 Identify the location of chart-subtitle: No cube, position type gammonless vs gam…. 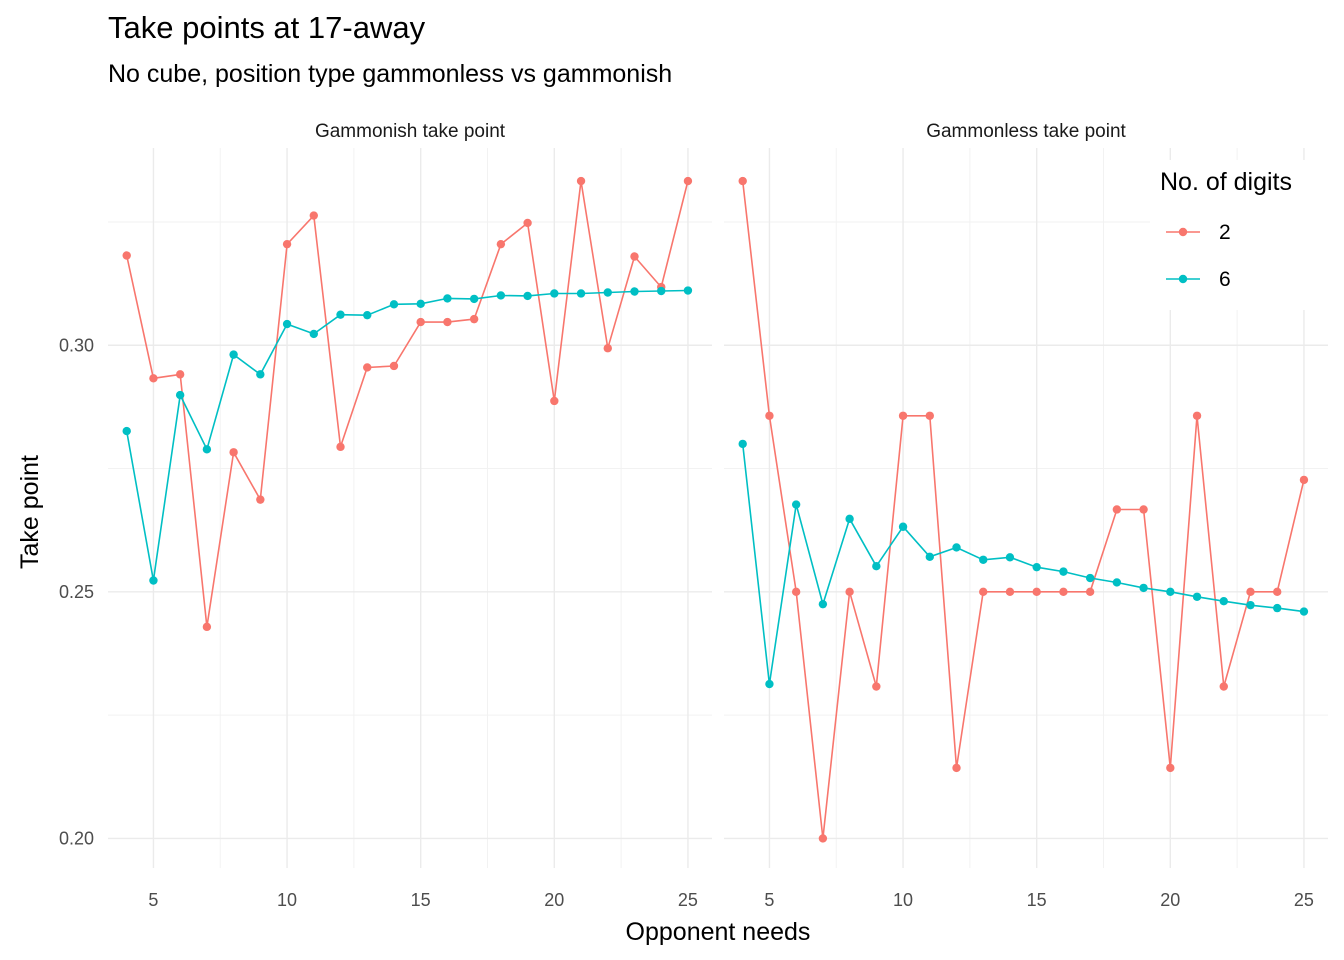
(390, 74).